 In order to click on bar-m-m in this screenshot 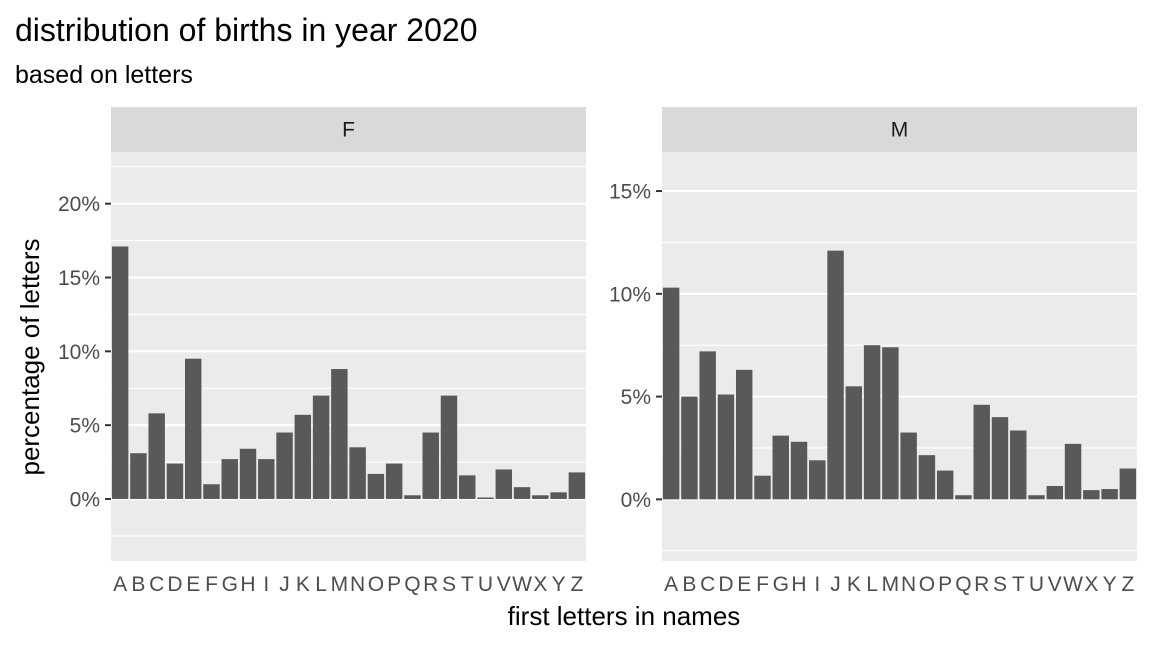, I will do `click(890, 423)`.